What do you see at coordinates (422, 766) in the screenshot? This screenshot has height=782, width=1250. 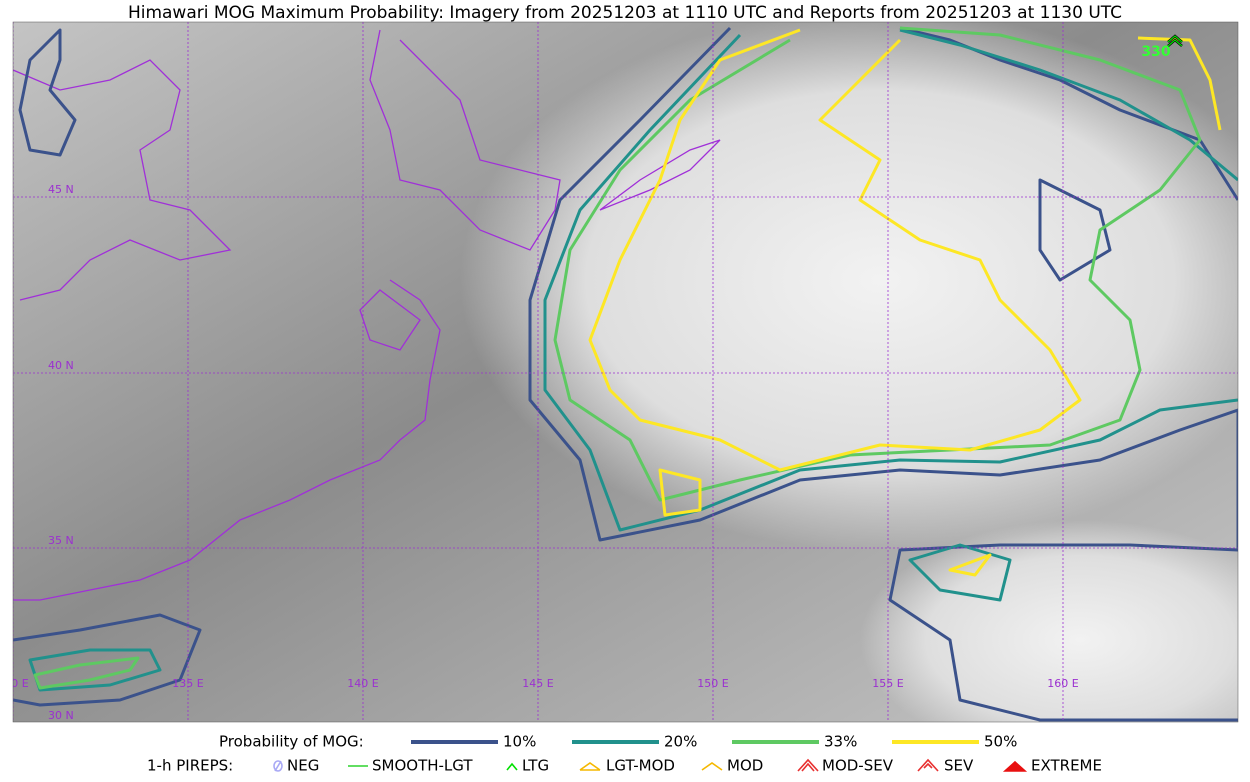 I see `legend-label: SMOOTH-LGT` at bounding box center [422, 766].